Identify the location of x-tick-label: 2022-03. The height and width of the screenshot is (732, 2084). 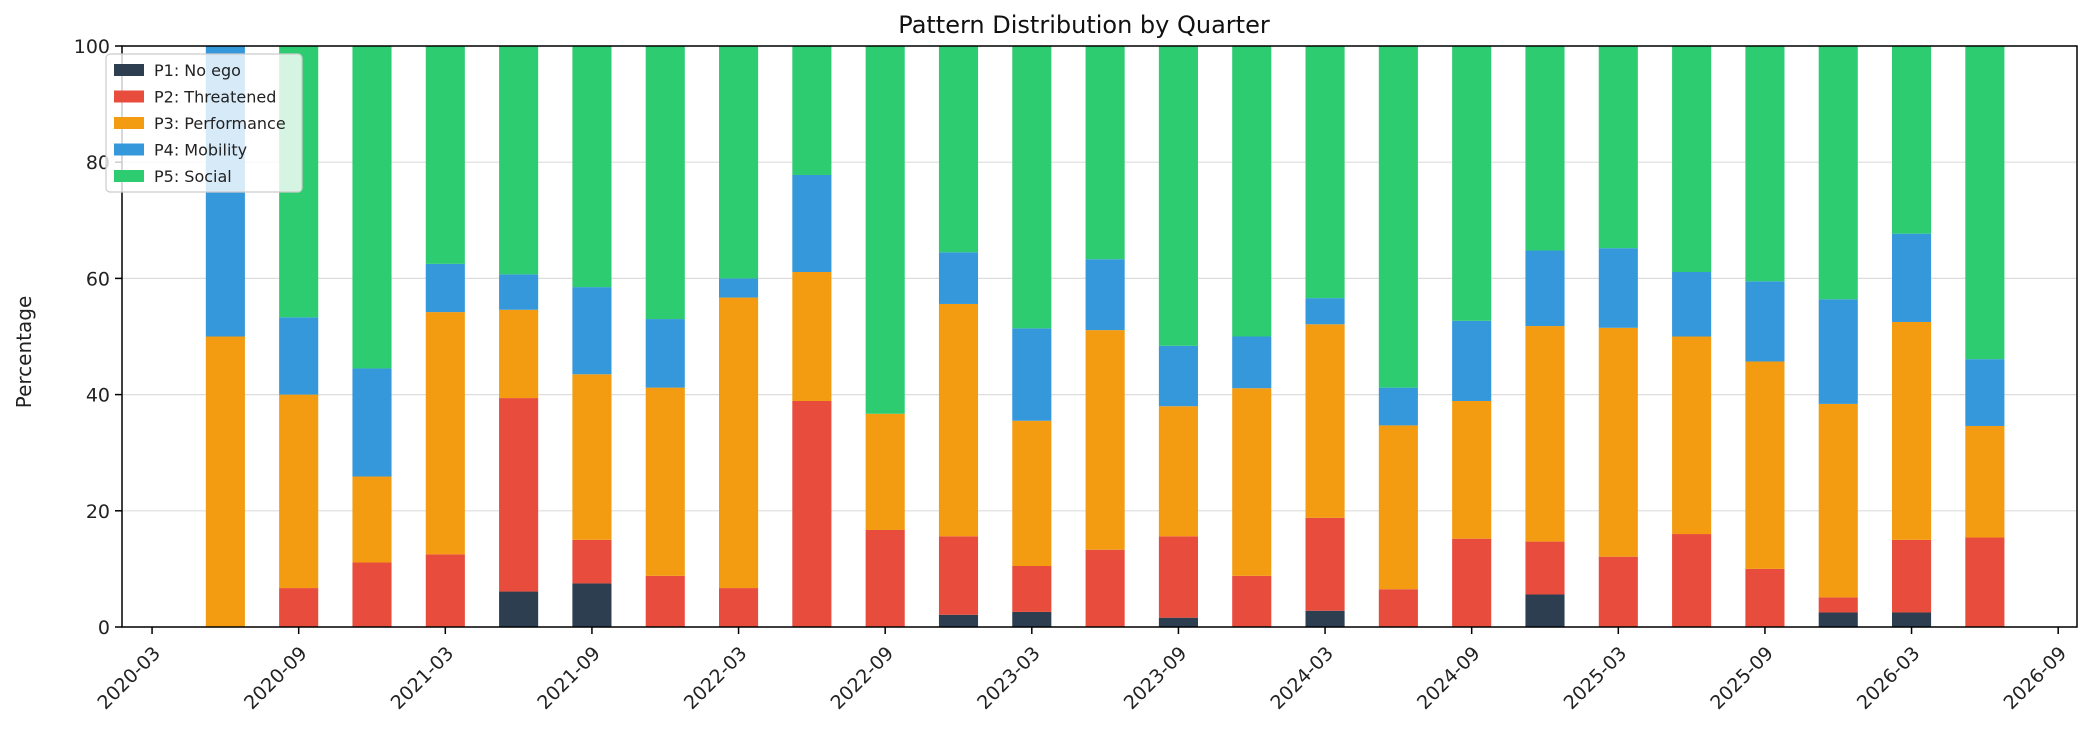
(716, 678).